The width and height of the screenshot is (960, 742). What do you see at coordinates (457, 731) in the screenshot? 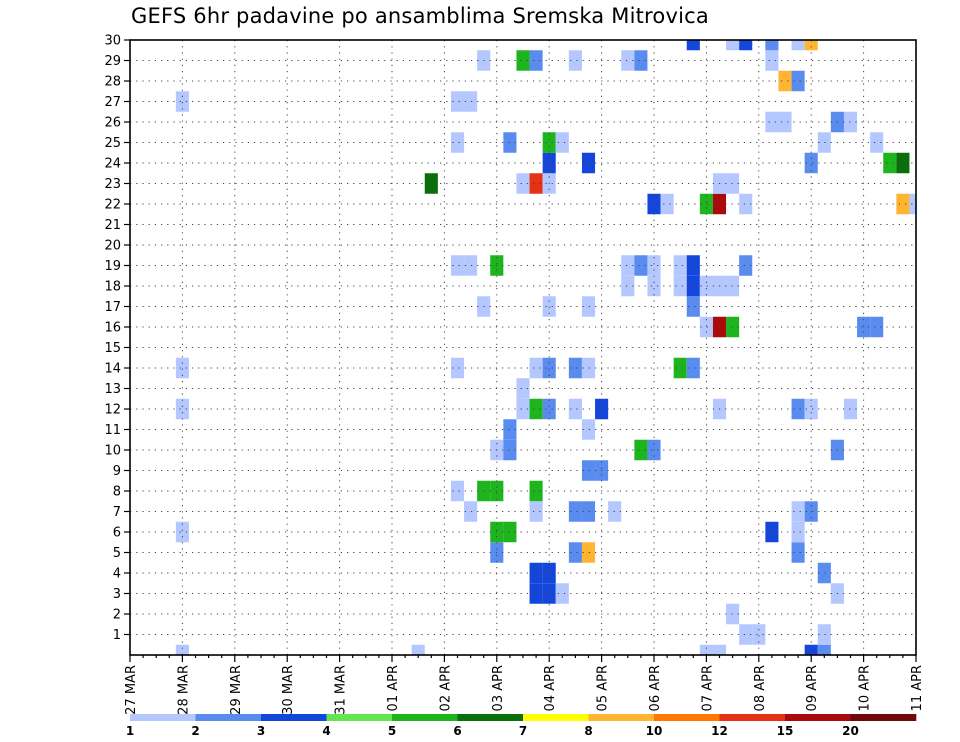
I see `colorbar-label: 6` at bounding box center [457, 731].